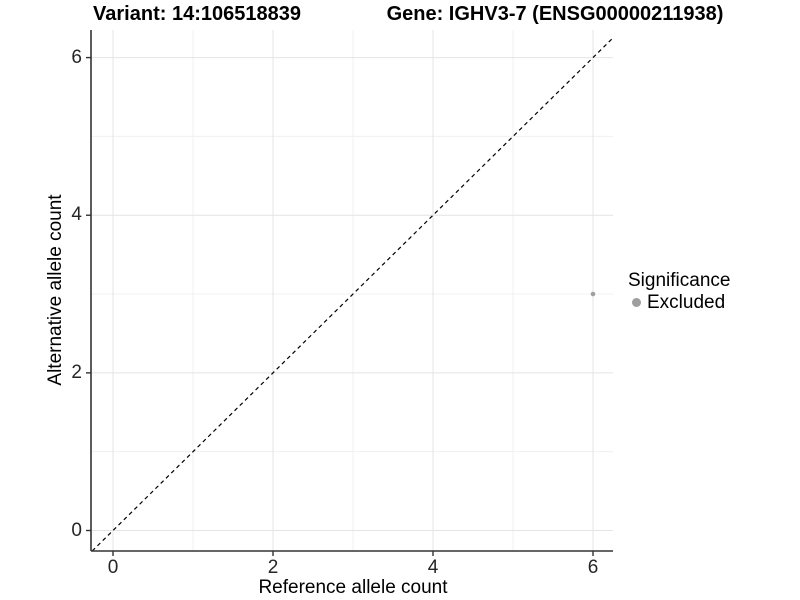 The width and height of the screenshot is (800, 600). Describe the element at coordinates (686, 302) in the screenshot. I see `legend-item-label: Excluded` at that location.